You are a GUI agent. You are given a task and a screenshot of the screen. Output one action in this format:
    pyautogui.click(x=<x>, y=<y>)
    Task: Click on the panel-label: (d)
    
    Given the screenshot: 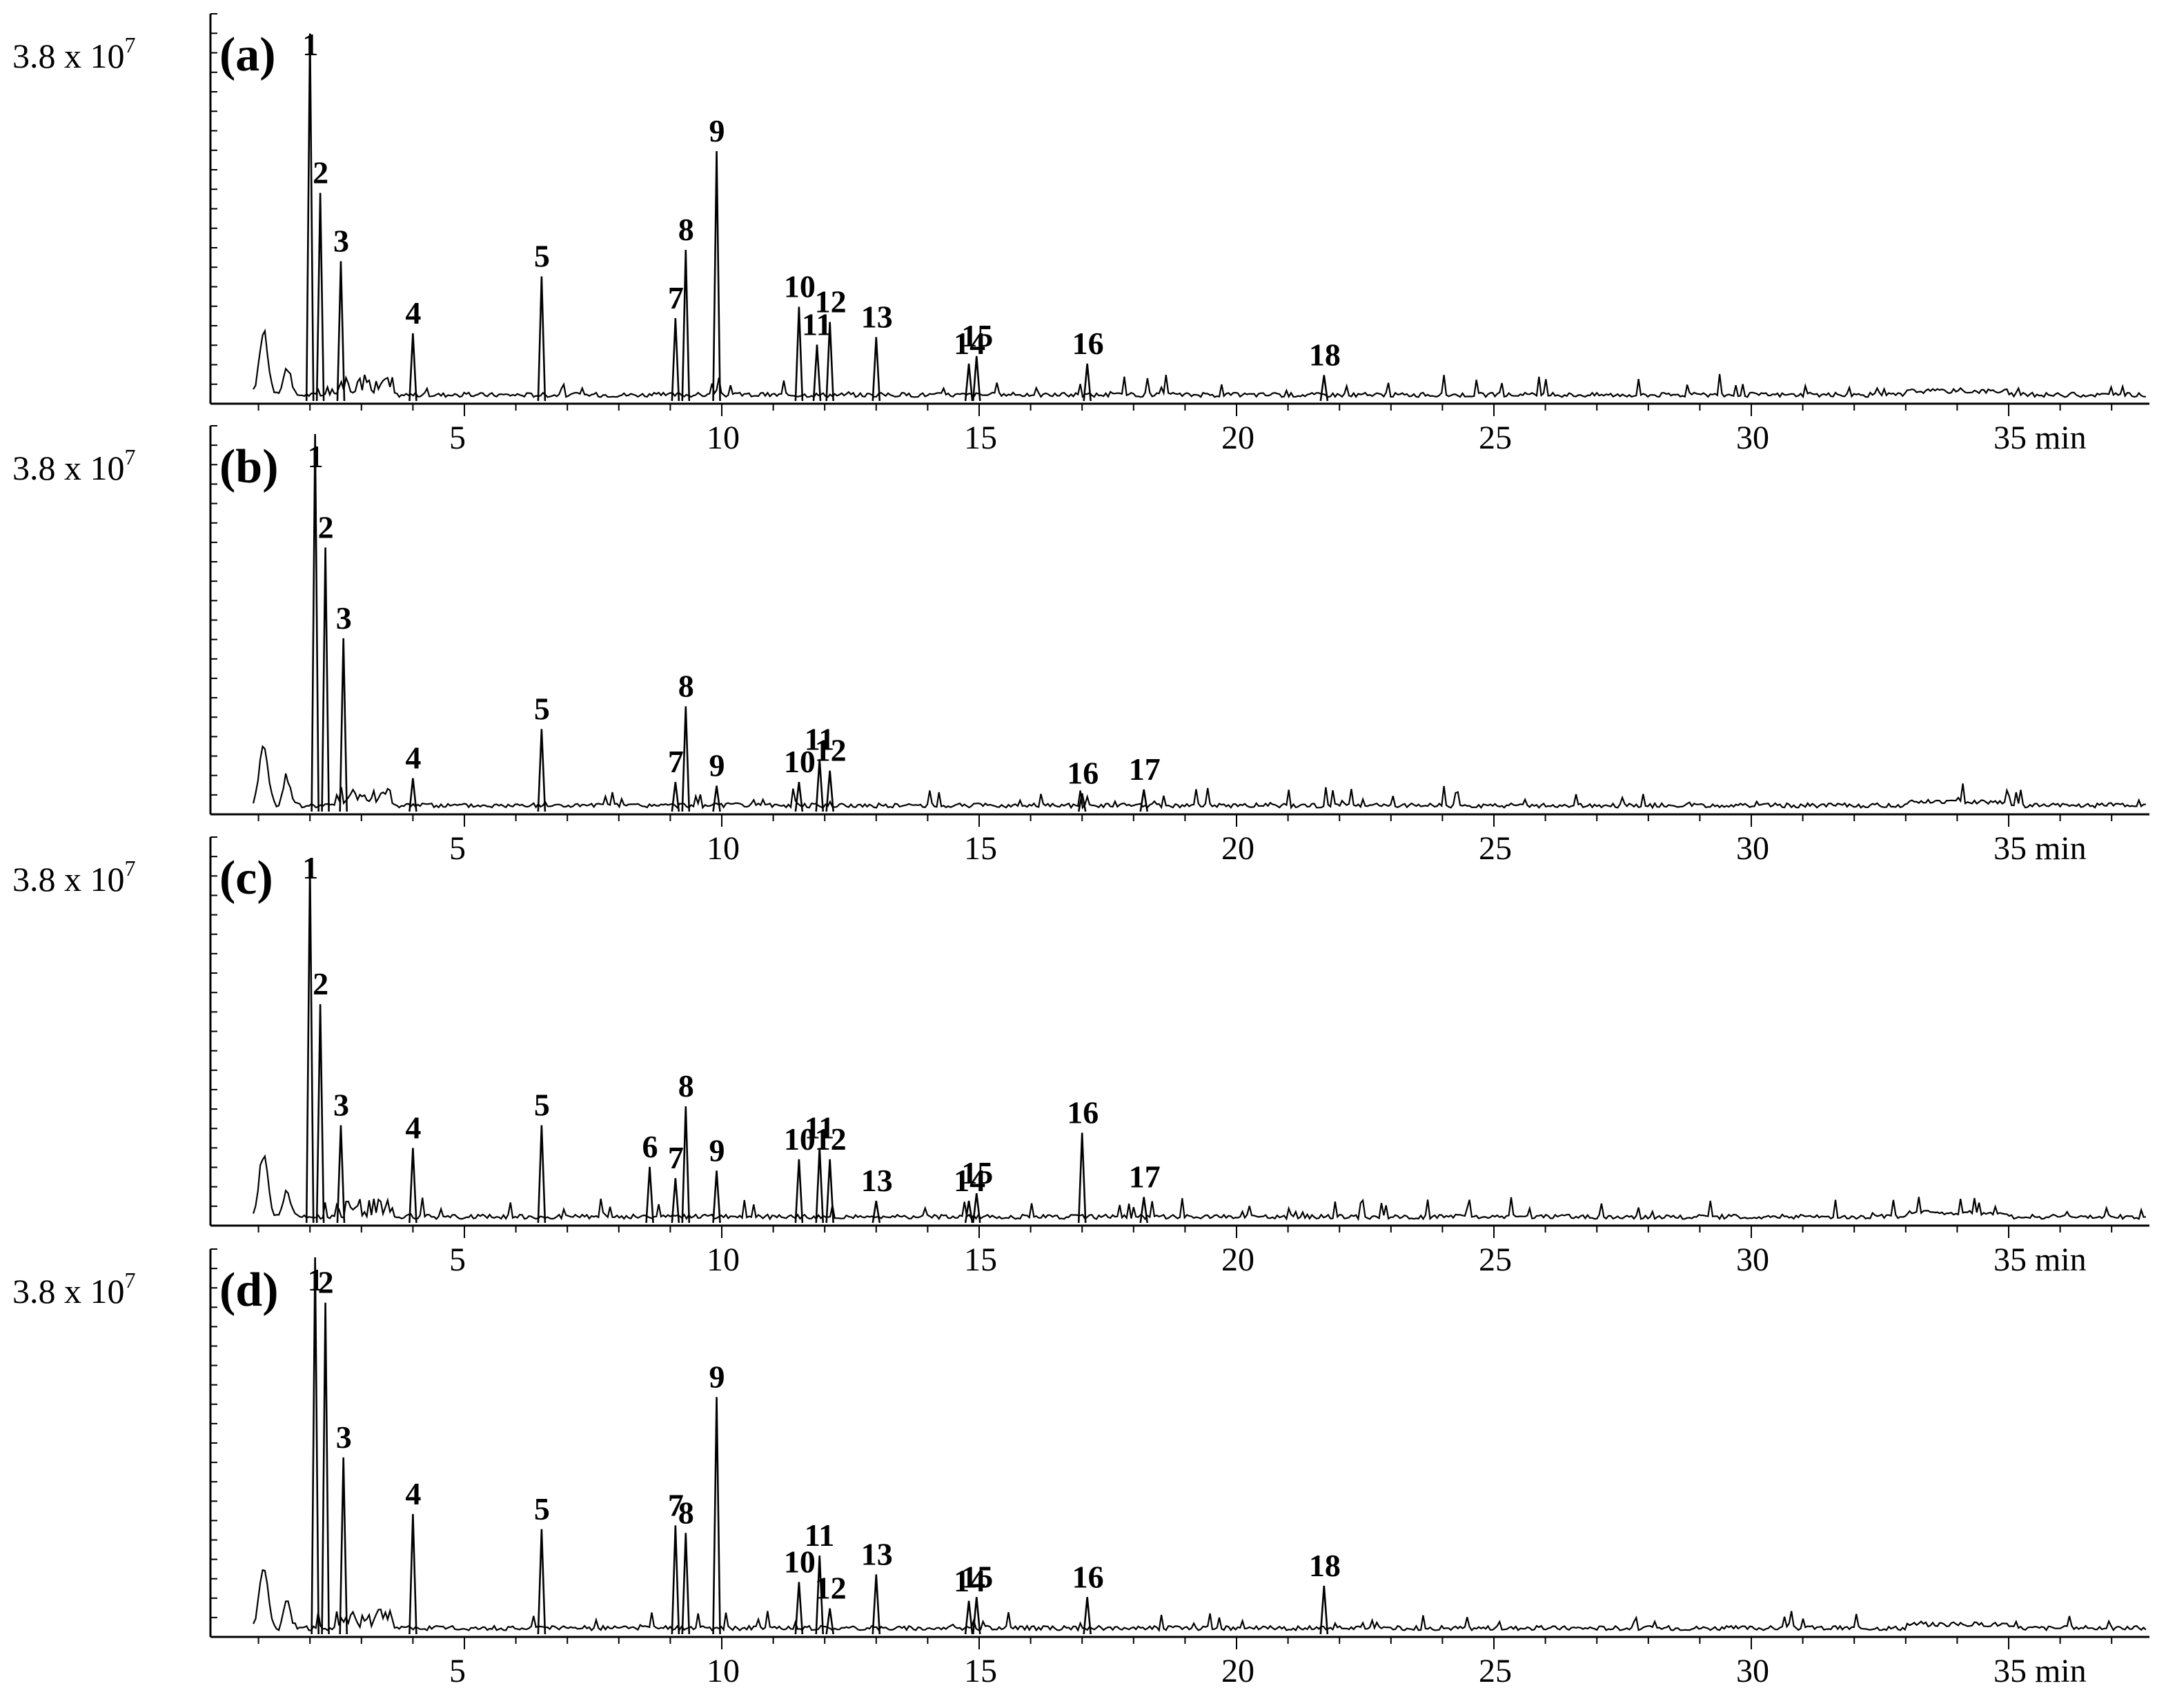 What is the action you would take?
    pyautogui.click(x=249, y=1290)
    